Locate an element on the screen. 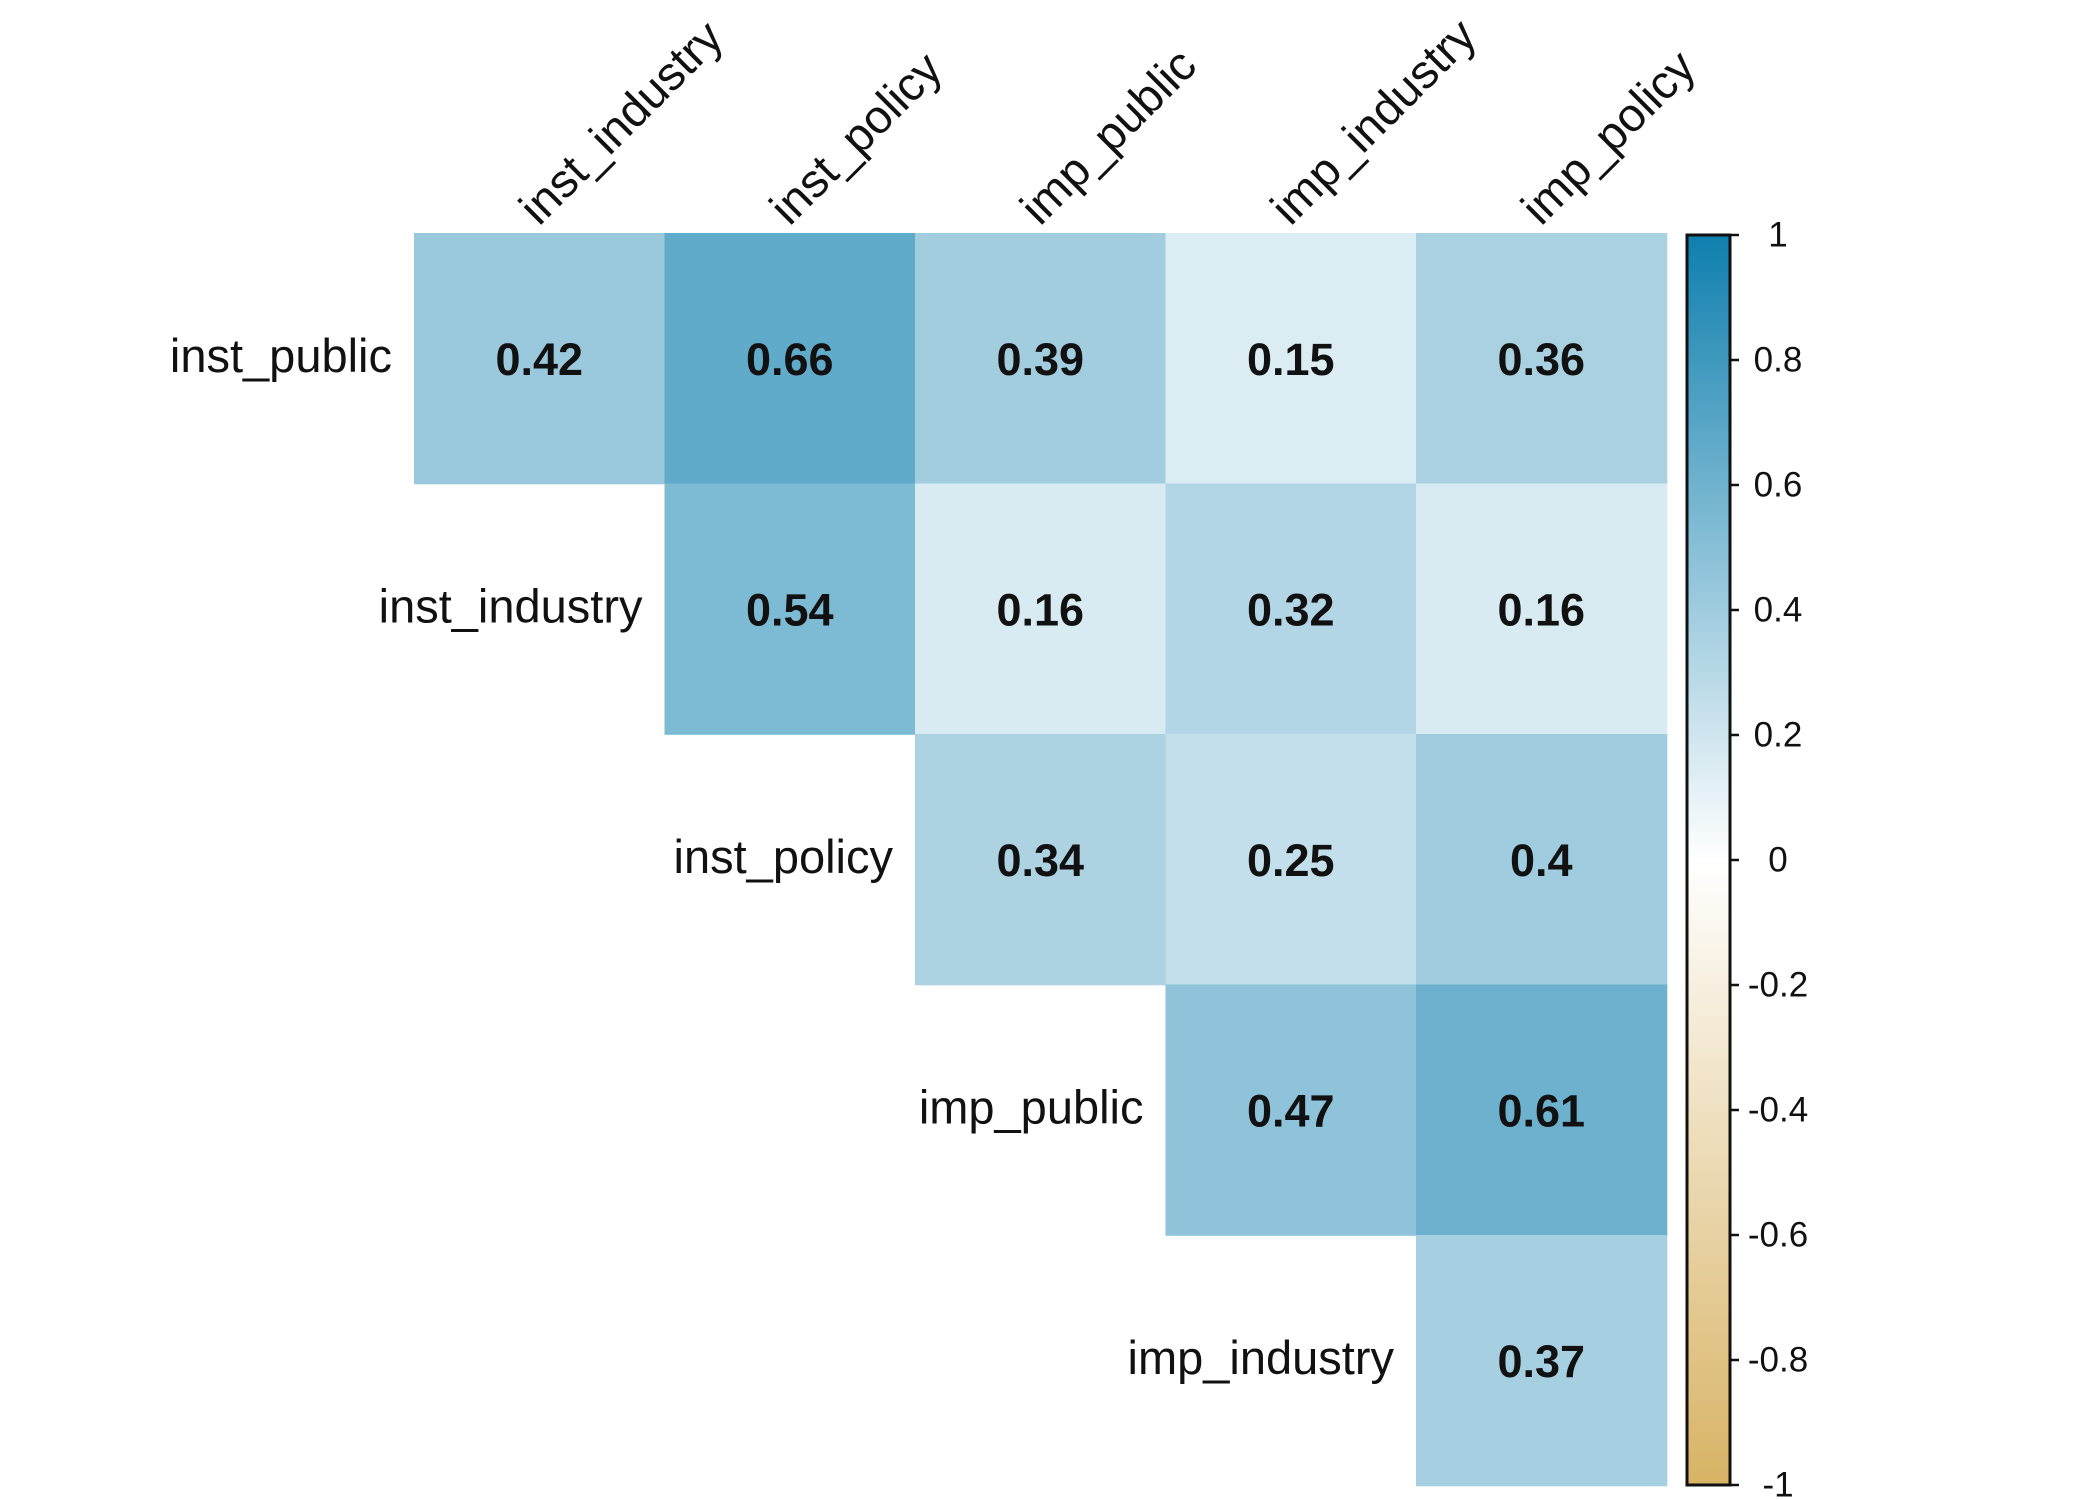 The height and width of the screenshot is (1500, 2100). cell-value-label: 0.47 is located at coordinates (1291, 1110).